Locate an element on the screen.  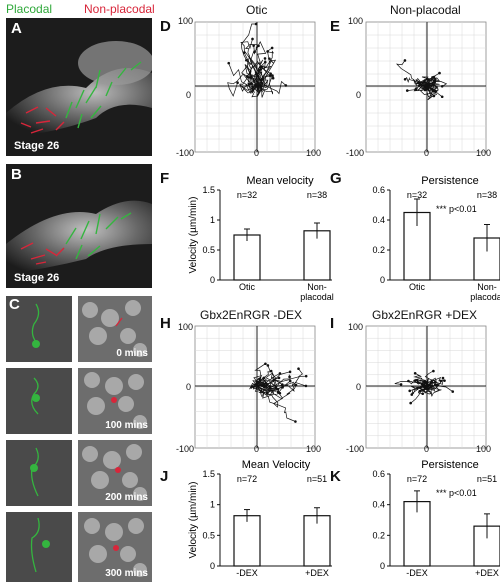
category-label: Otic is located at coordinates (417, 287).